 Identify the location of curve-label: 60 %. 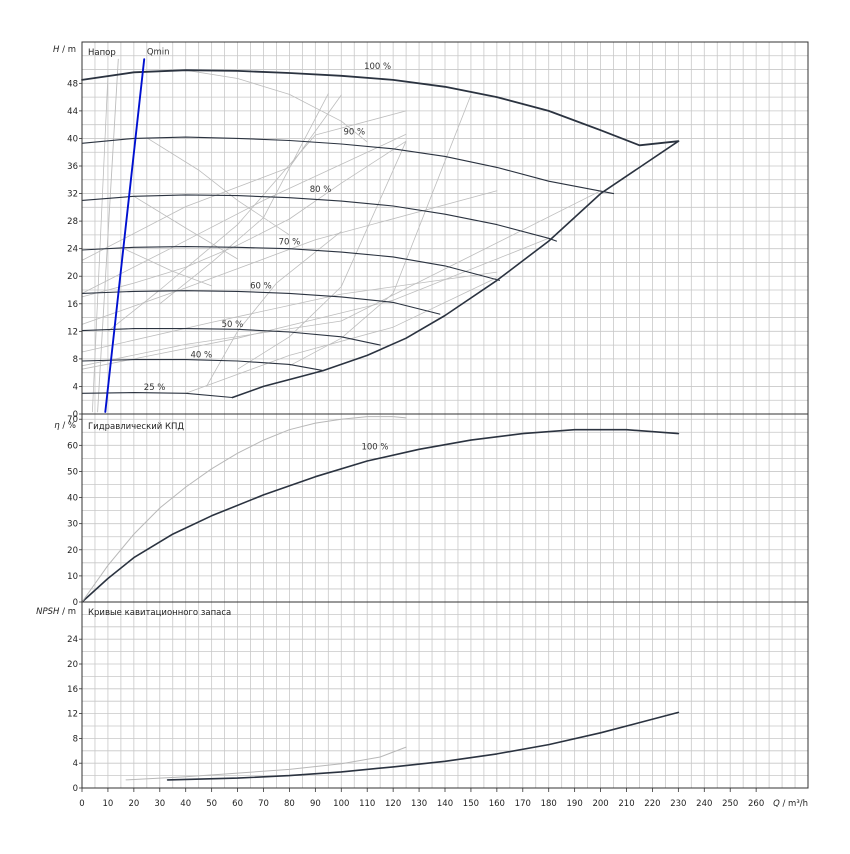
(261, 287).